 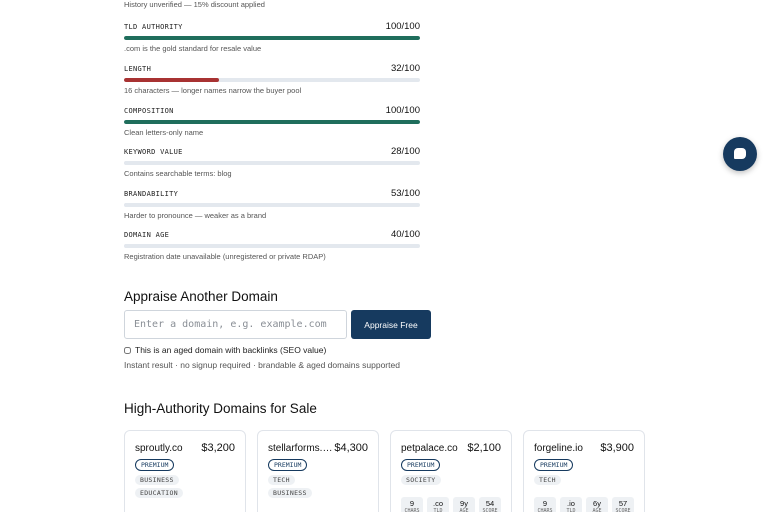 What do you see at coordinates (405, 68) in the screenshot?
I see `metric-score: 32/100` at bounding box center [405, 68].